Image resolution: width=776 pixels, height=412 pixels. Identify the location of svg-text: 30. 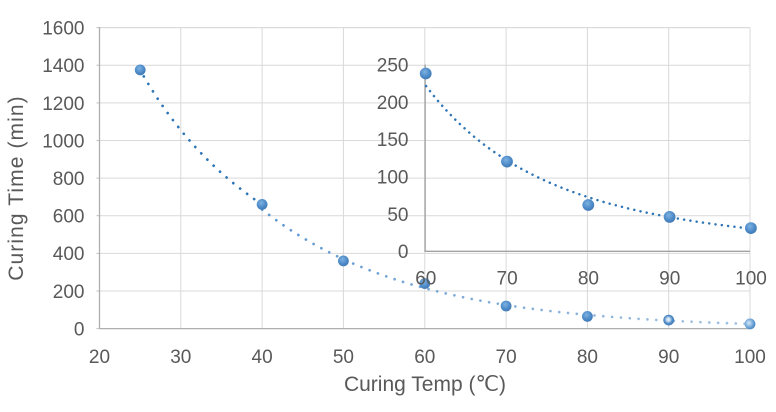
(180, 357).